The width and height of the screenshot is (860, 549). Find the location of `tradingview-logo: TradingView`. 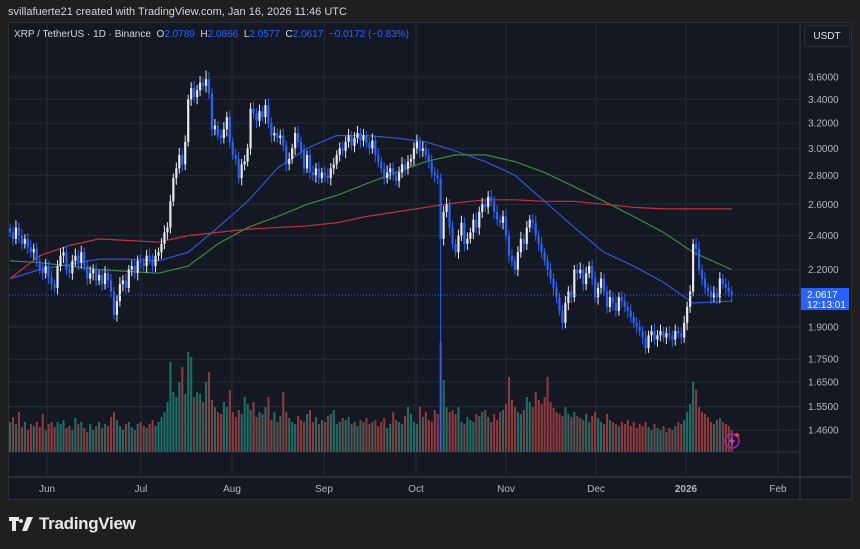

tradingview-logo: TradingView is located at coordinates (72, 524).